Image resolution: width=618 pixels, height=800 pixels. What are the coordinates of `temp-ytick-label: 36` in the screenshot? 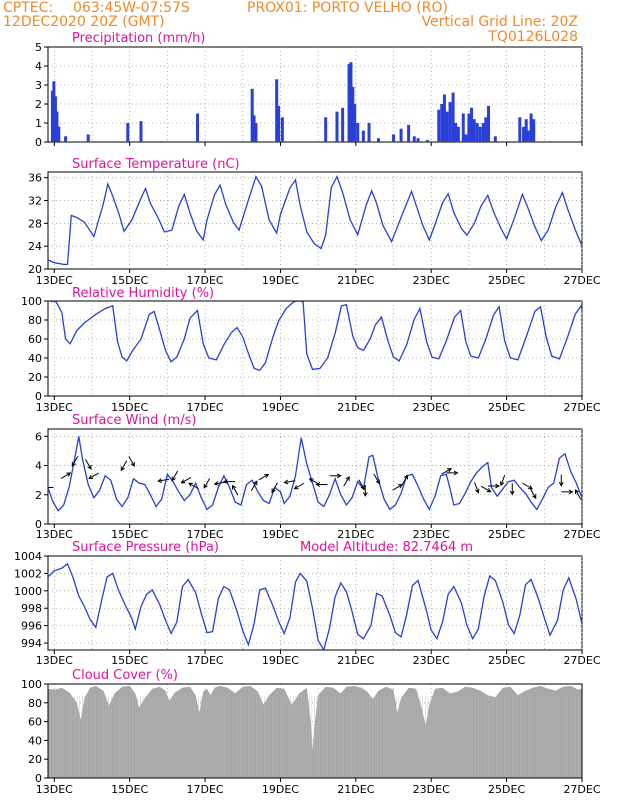 It's located at (35, 178).